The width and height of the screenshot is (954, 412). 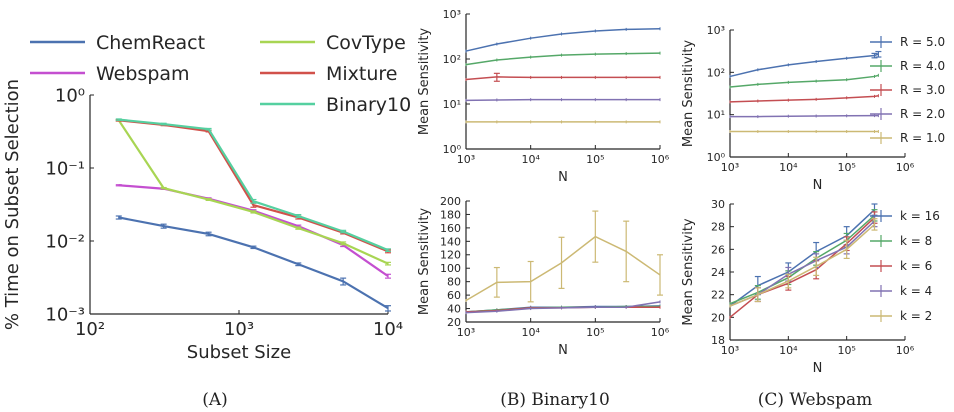 I want to click on legend-entry: R = 3.0, so click(x=907, y=90).